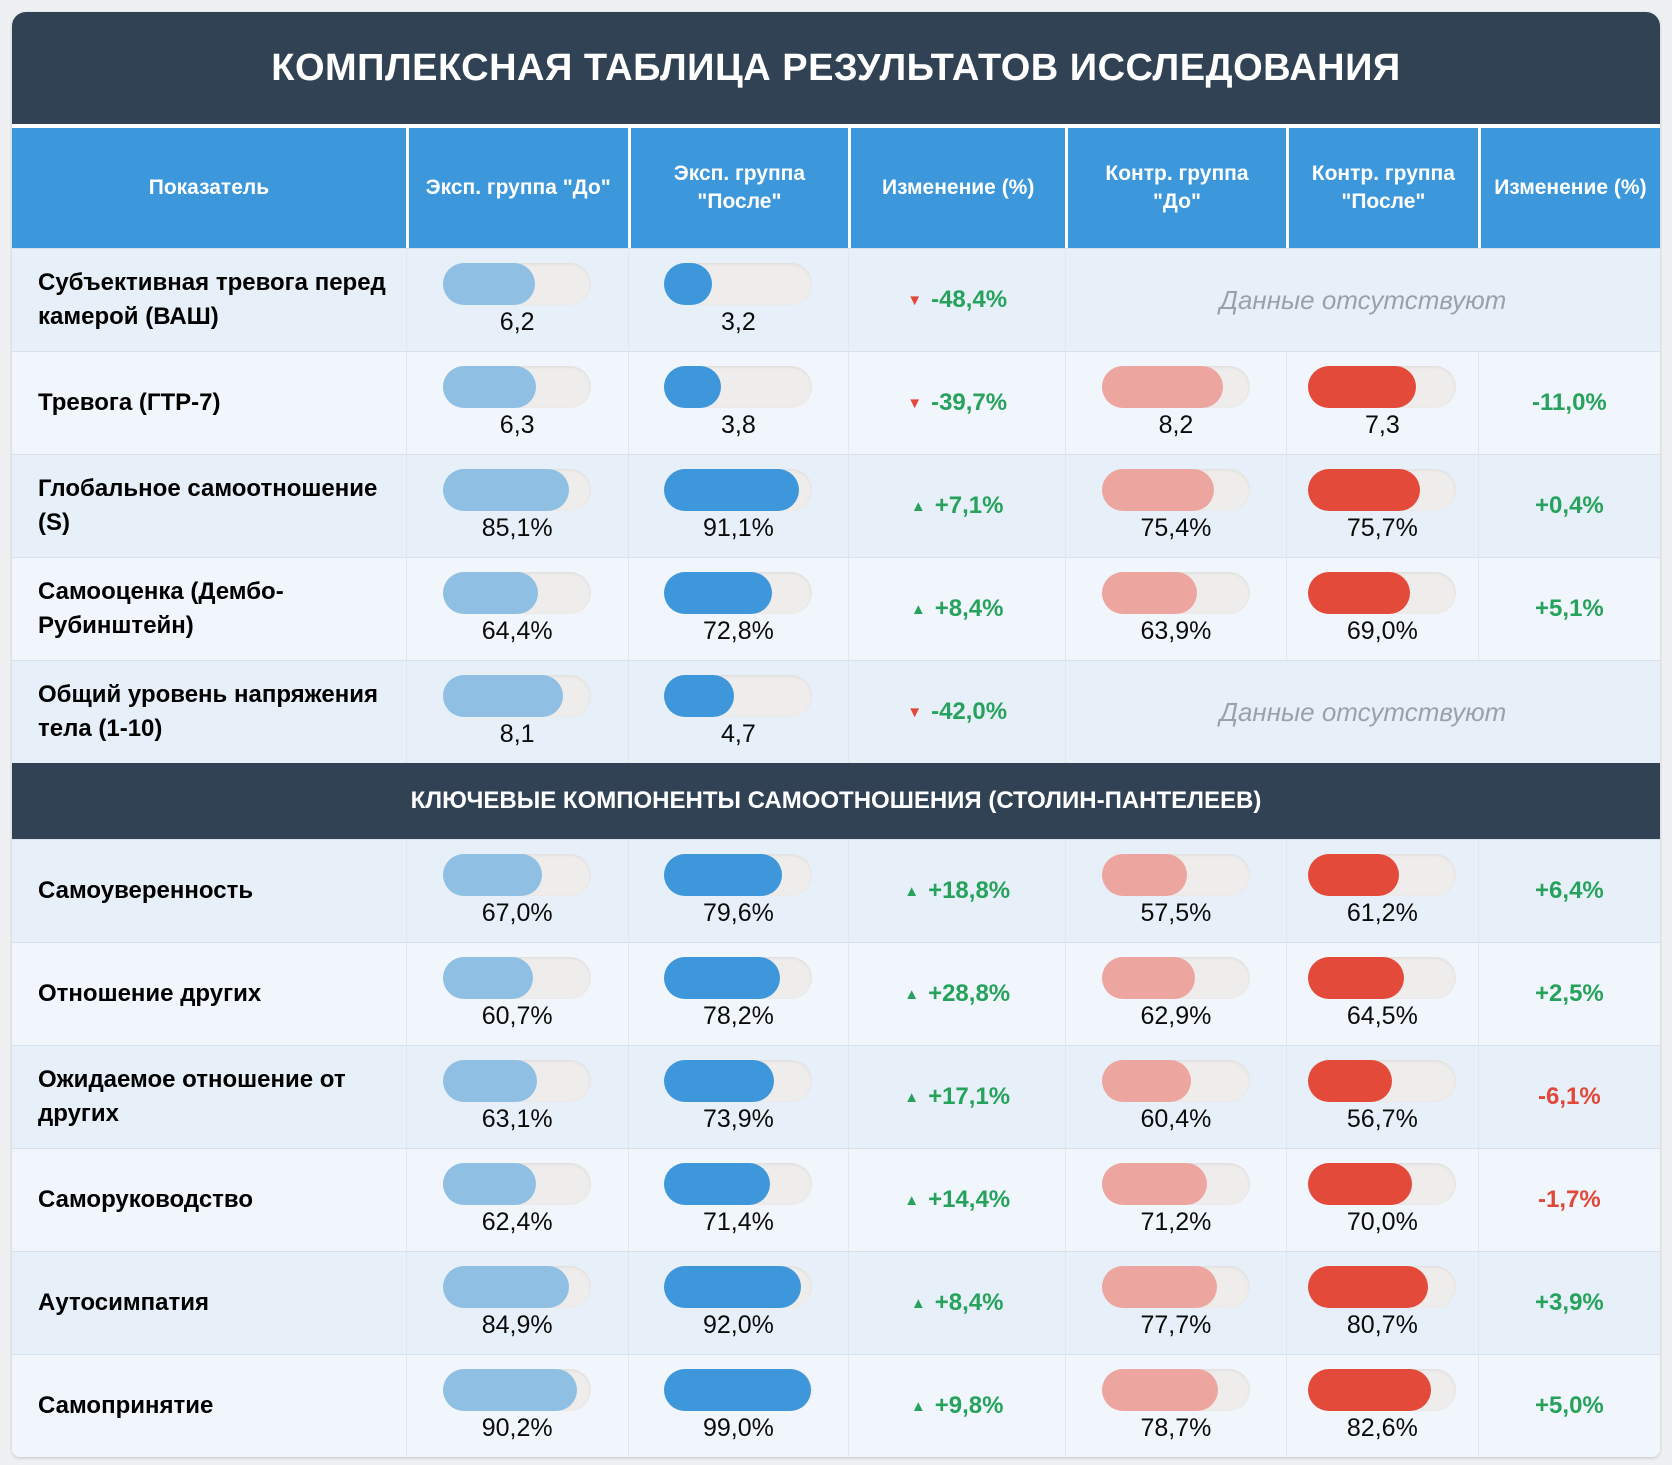 The width and height of the screenshot is (1672, 1465). I want to click on progress-bar-cell: 67,0%, so click(516, 891).